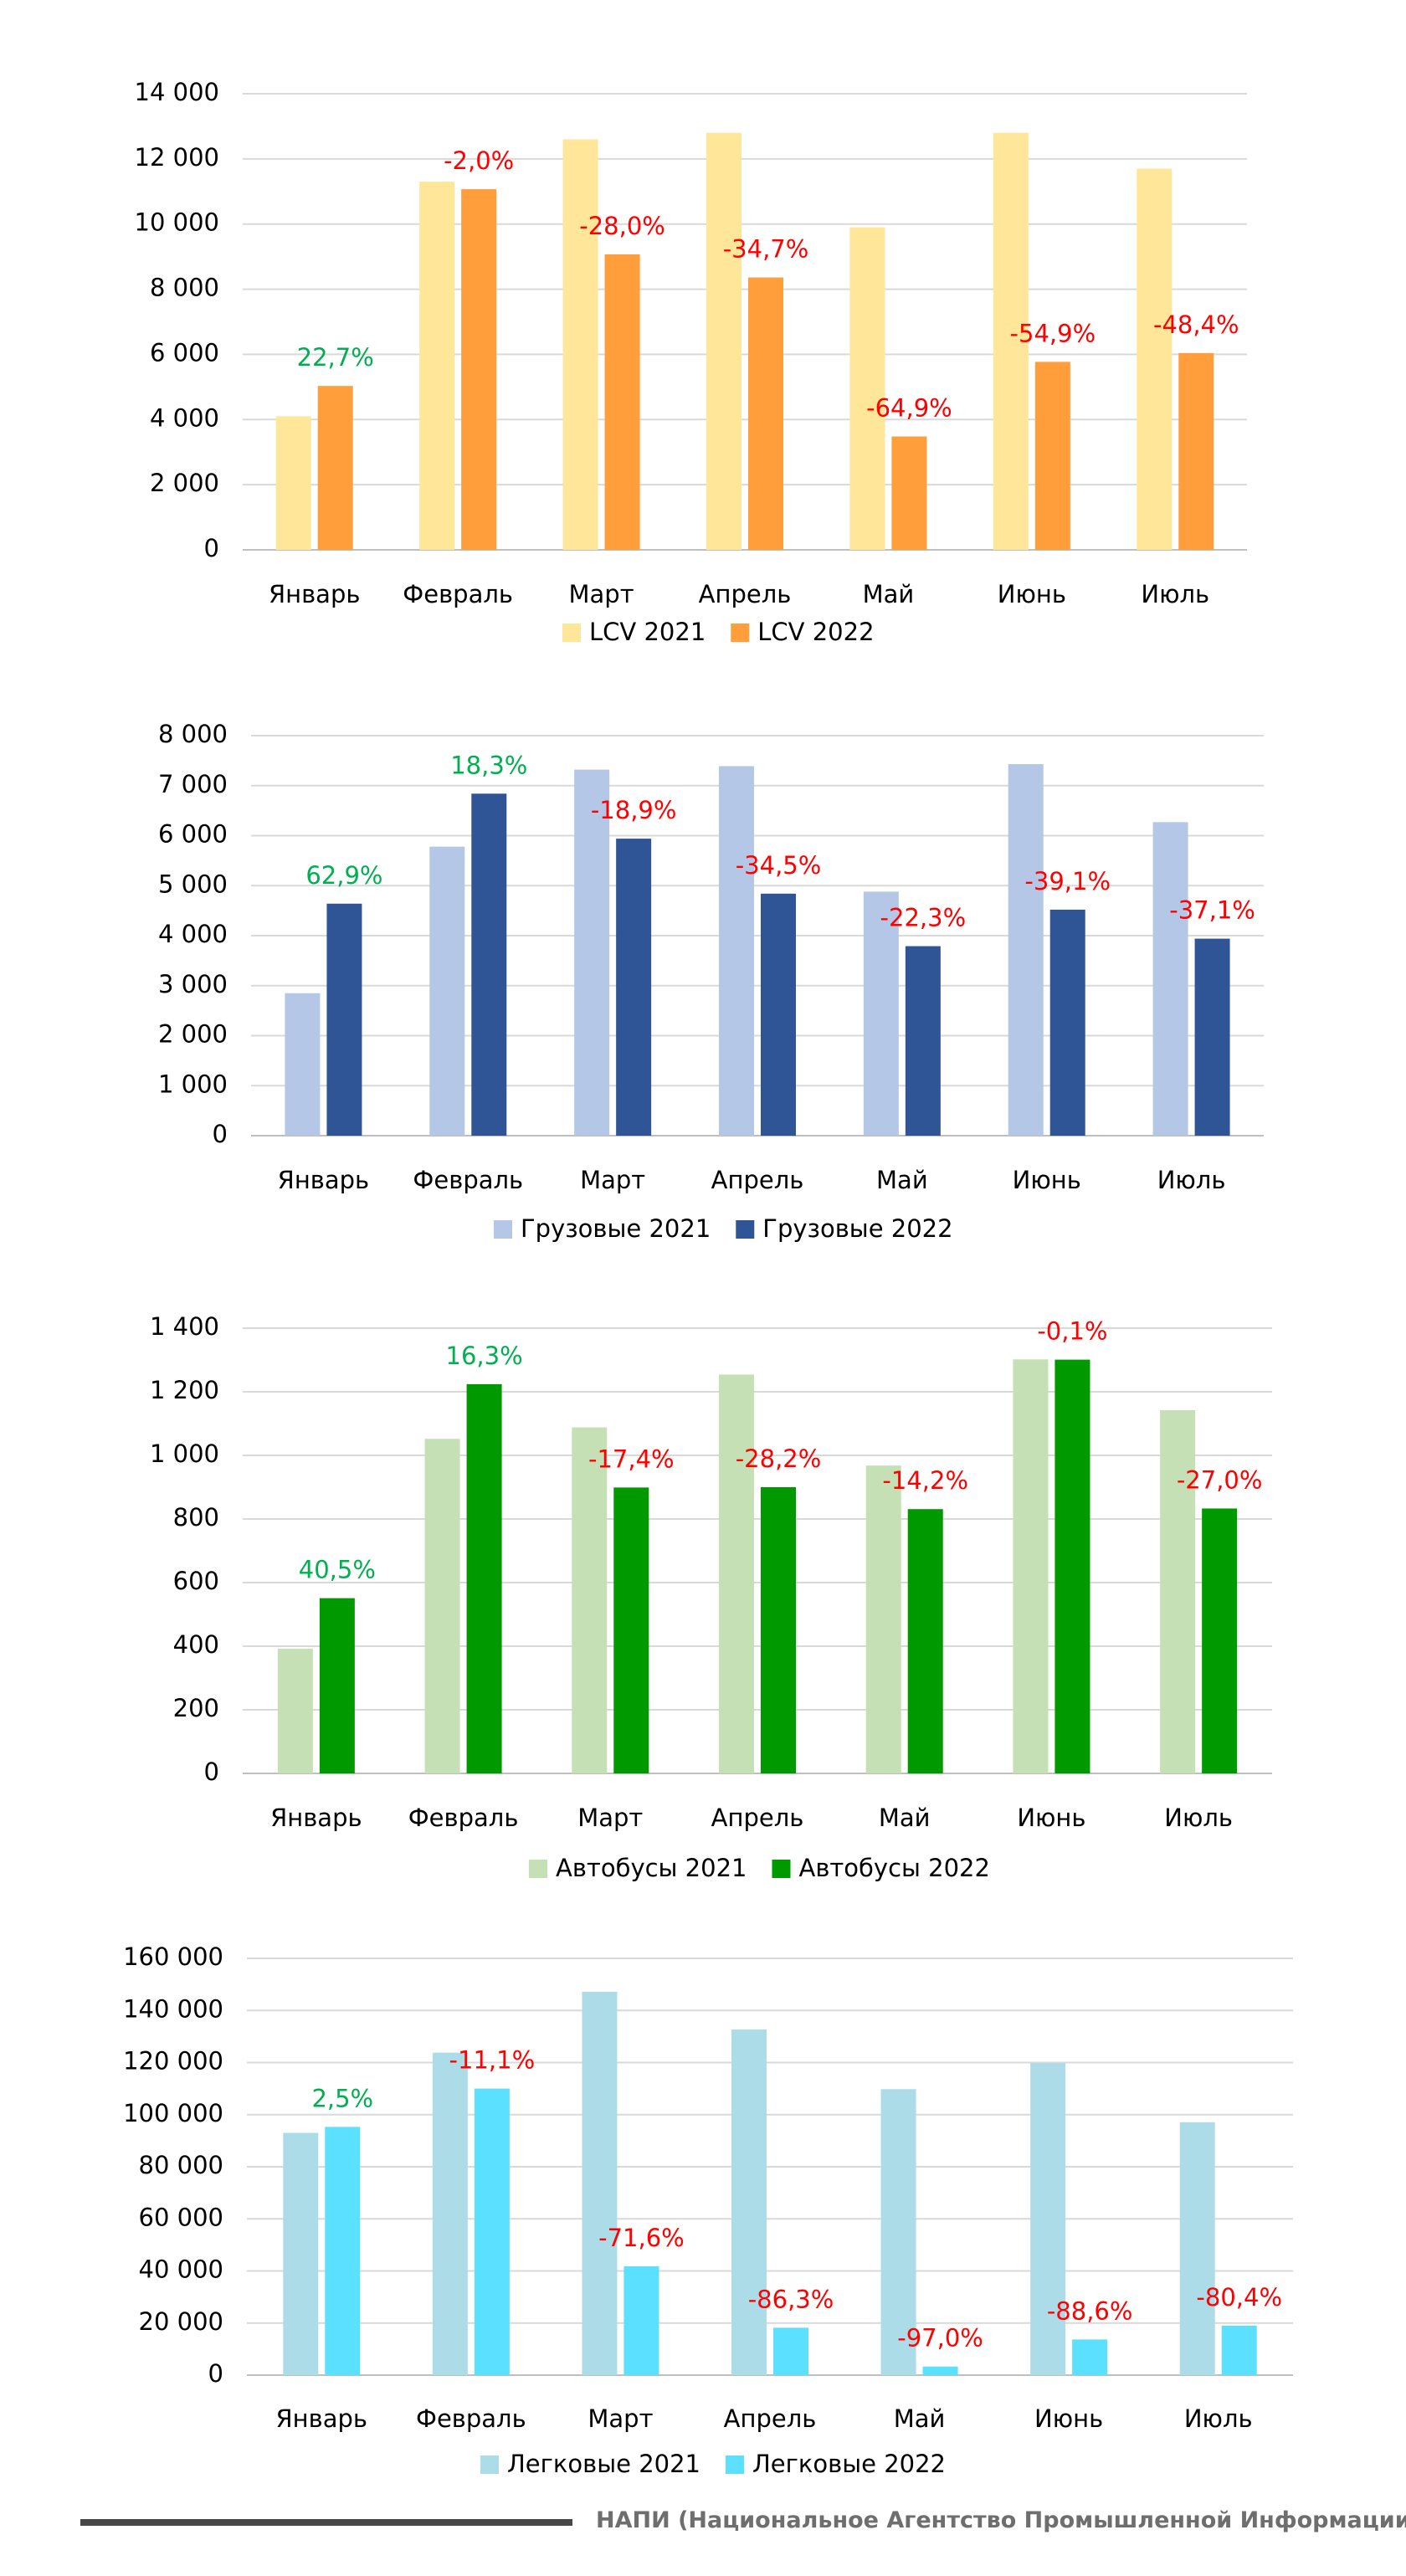 Image resolution: width=1406 pixels, height=2576 pixels. What do you see at coordinates (923, 918) in the screenshot?
I see `change-label: -22,3%` at bounding box center [923, 918].